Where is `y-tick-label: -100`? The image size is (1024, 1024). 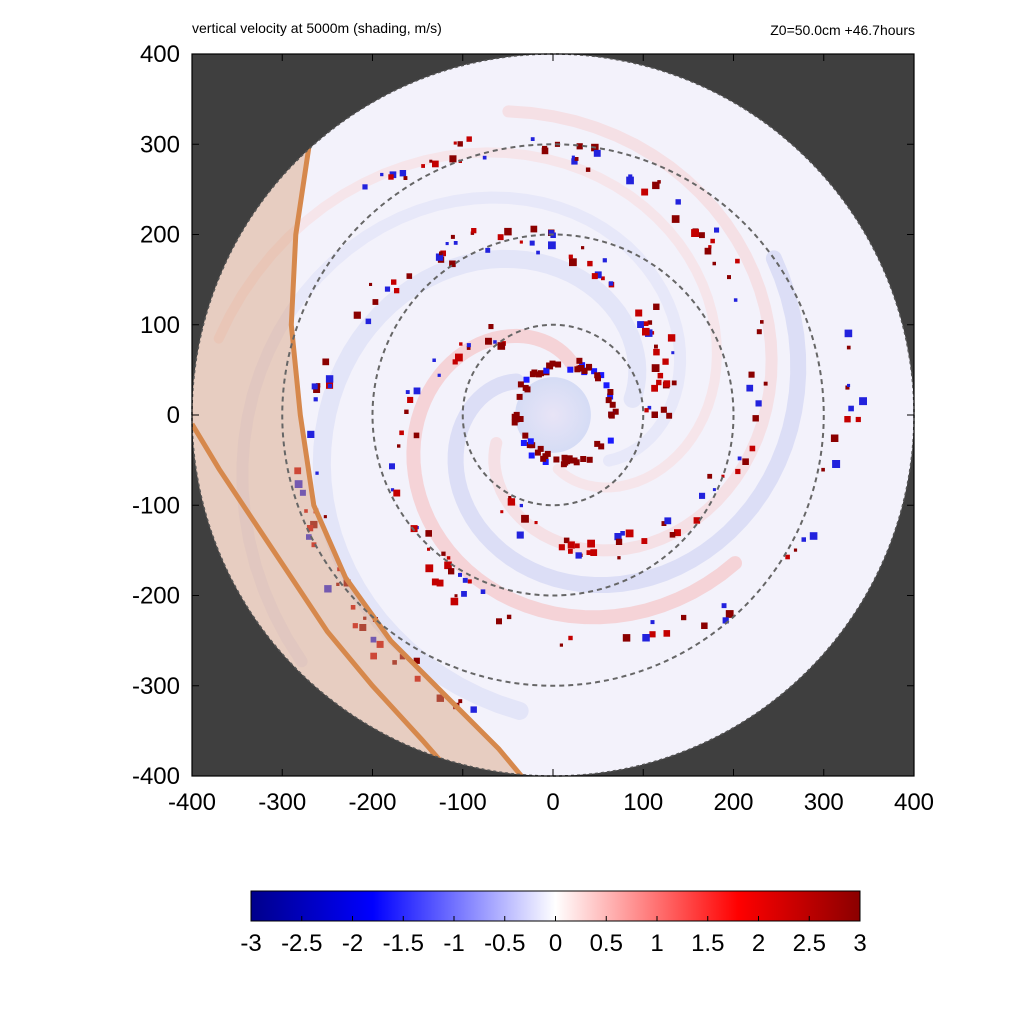 y-tick-label: -100 is located at coordinates (156, 505).